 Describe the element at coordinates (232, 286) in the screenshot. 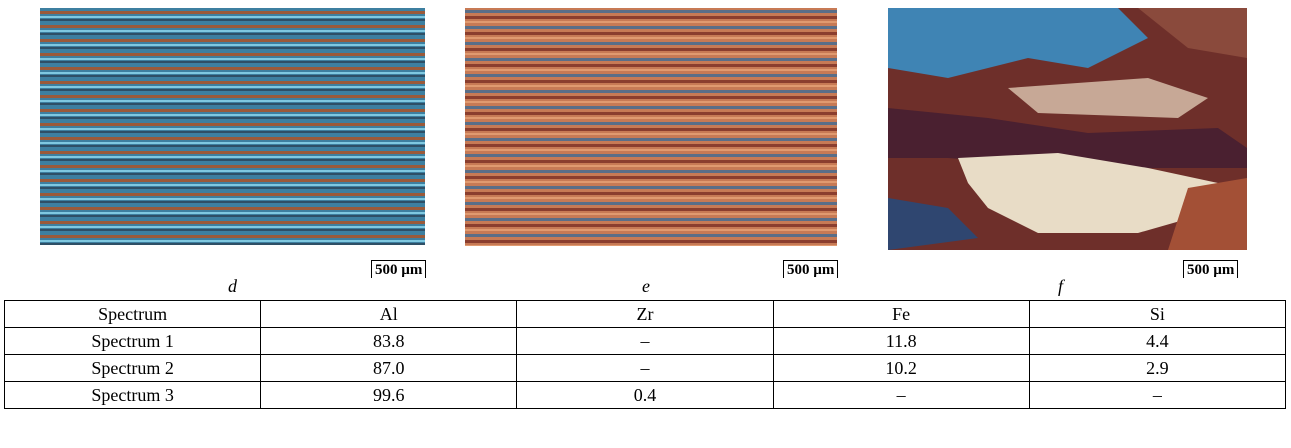

I see `panel-label: d` at that location.